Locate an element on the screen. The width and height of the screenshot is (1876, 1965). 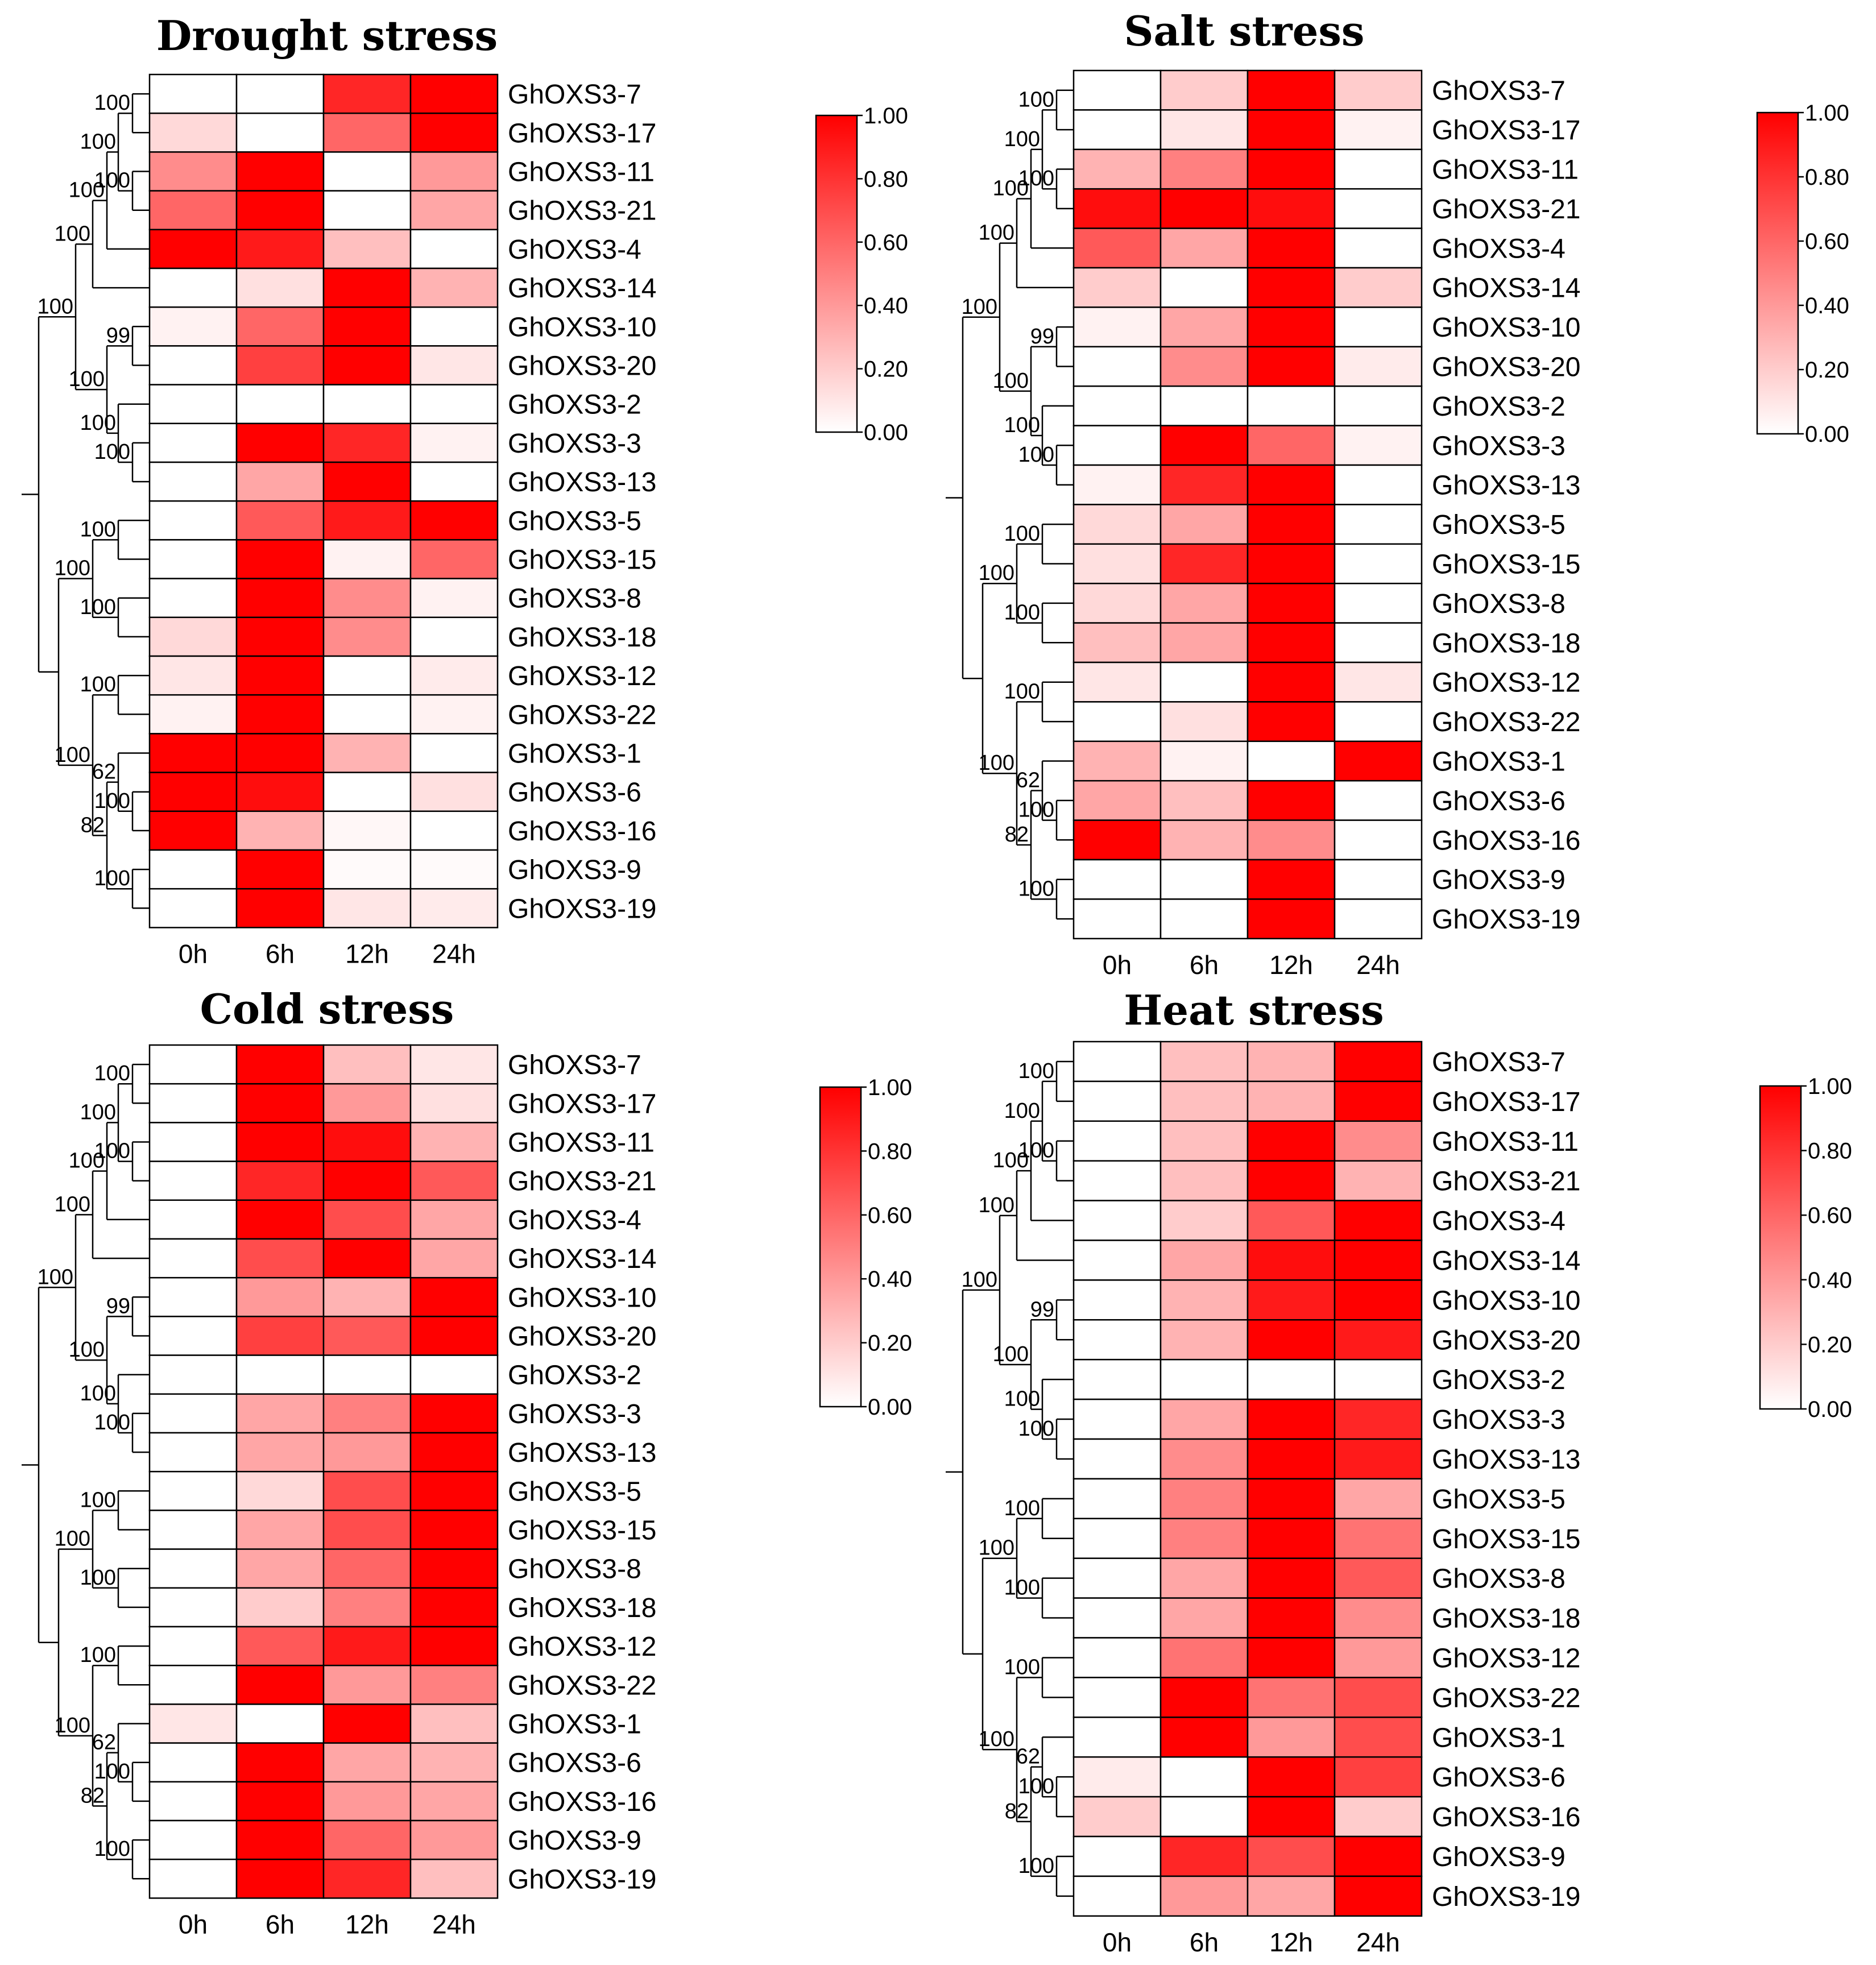
gene-label: GhOXS3-10 is located at coordinates (582, 327).